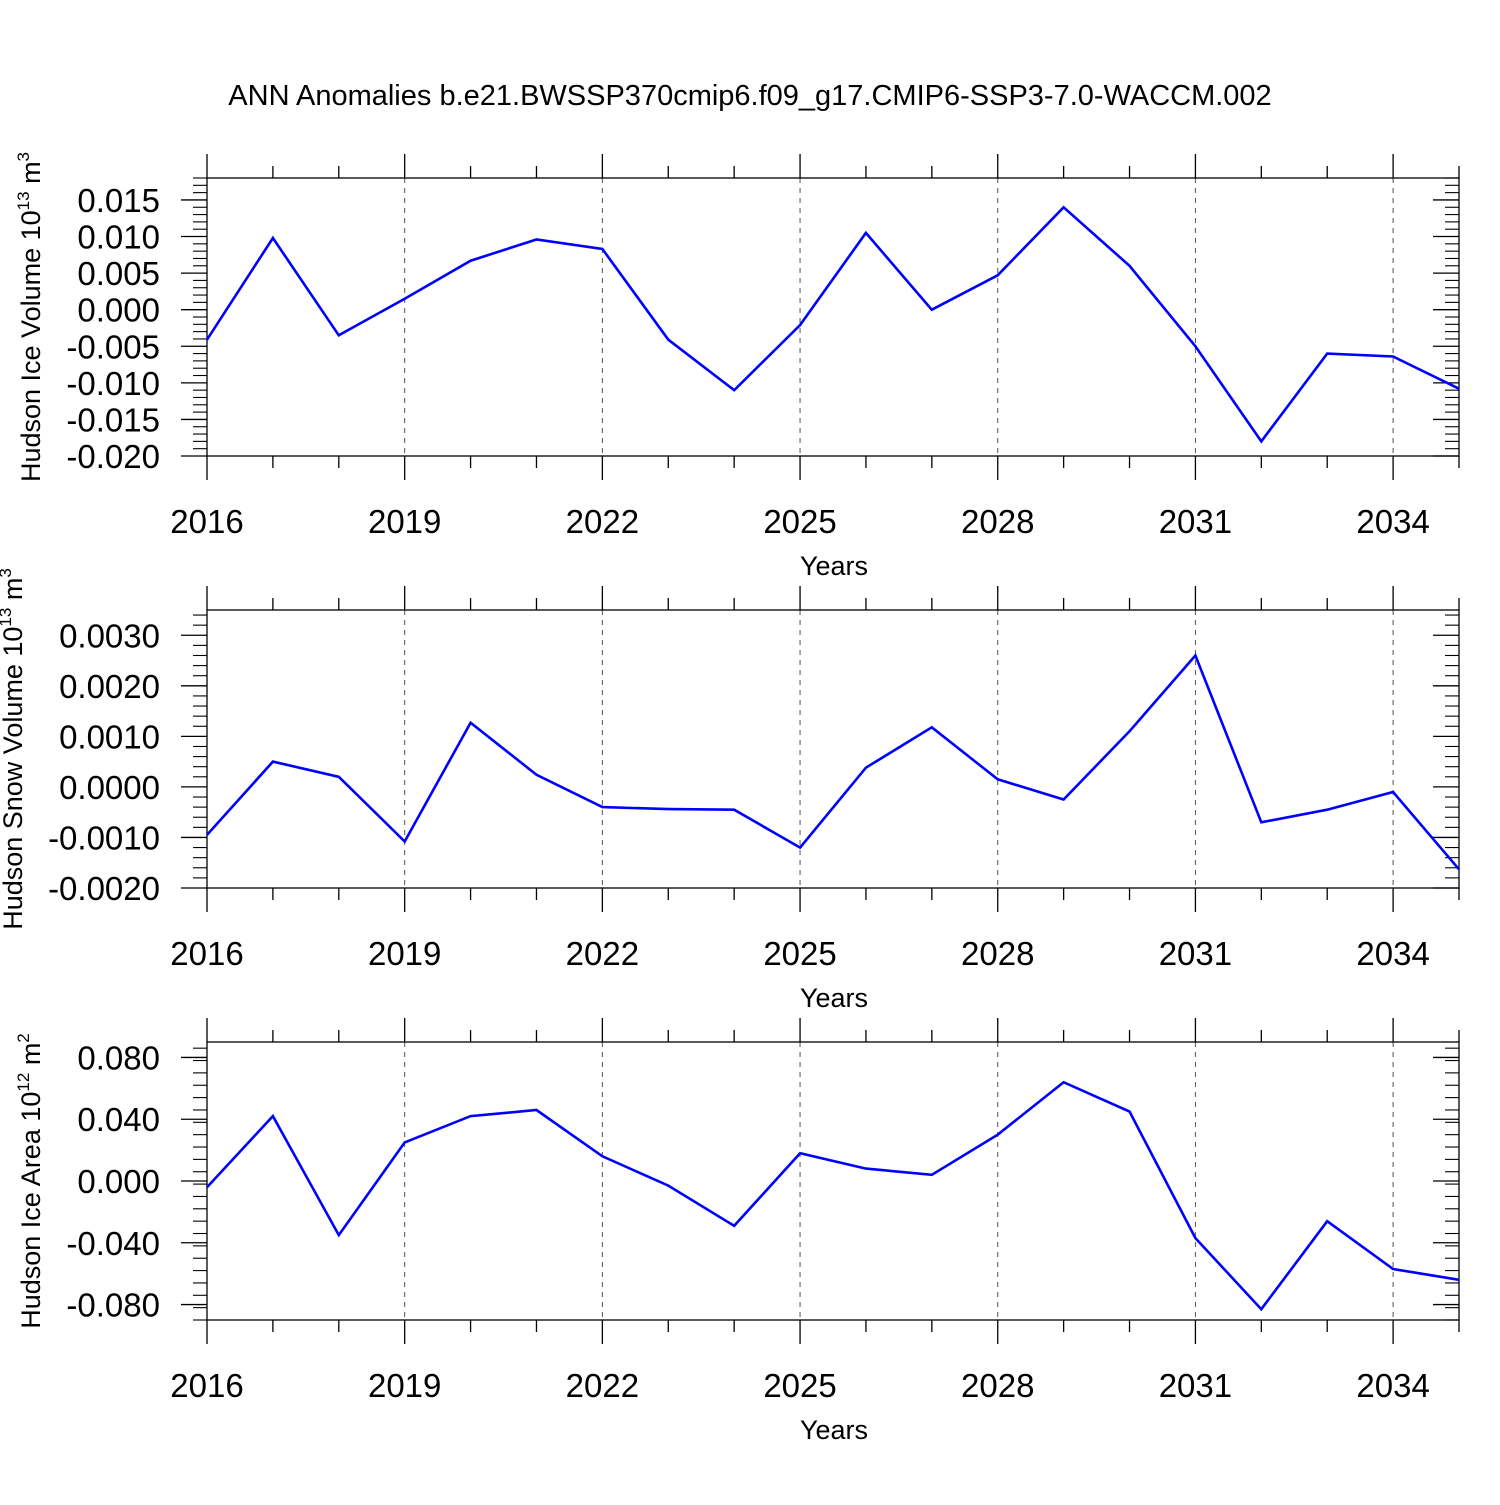  Describe the element at coordinates (23, 1037) in the screenshot. I see `y-axis-label-unit-exponent: 2` at that location.